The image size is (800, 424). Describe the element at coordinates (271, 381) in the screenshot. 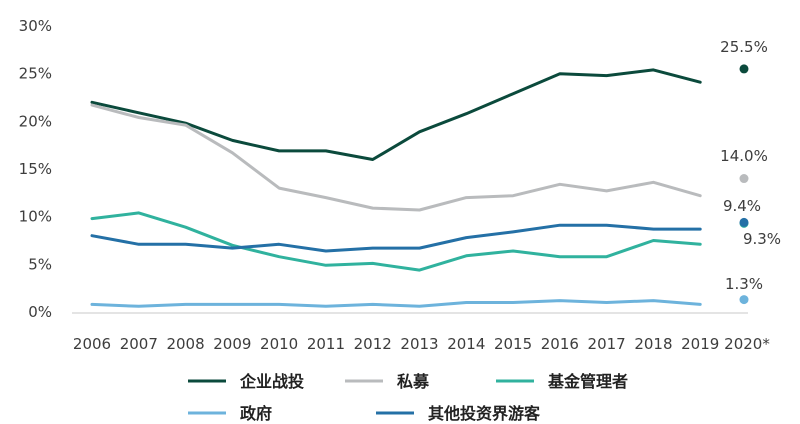

I see `legend-label: 企业战投` at that location.